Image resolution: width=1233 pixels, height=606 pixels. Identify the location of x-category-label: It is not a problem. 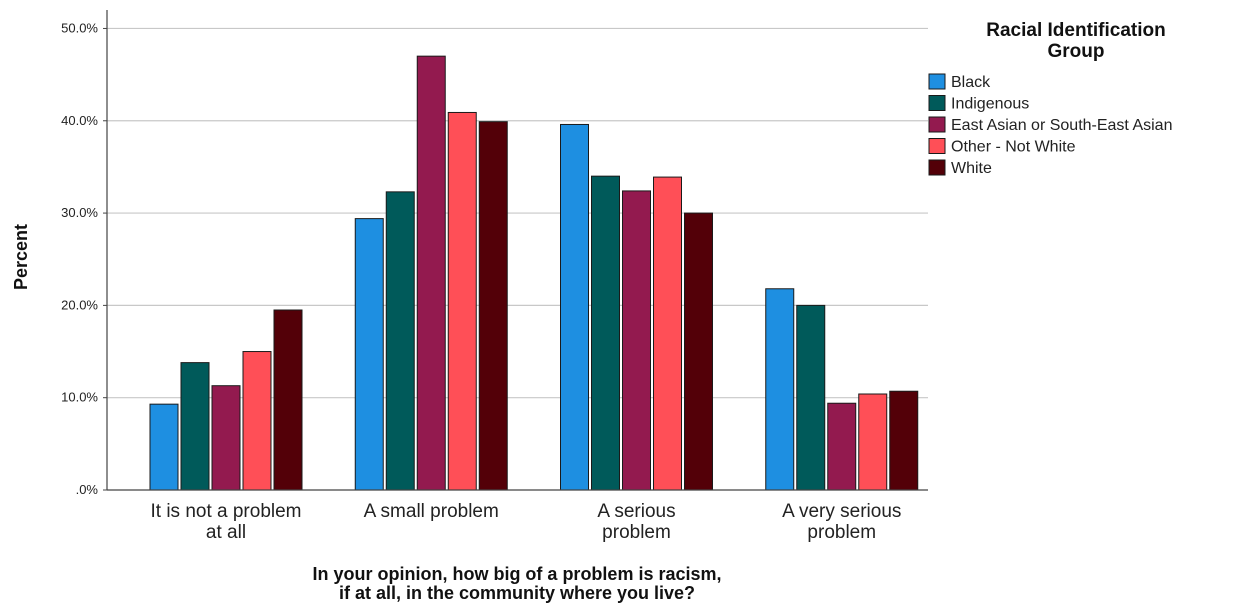
(225, 511).